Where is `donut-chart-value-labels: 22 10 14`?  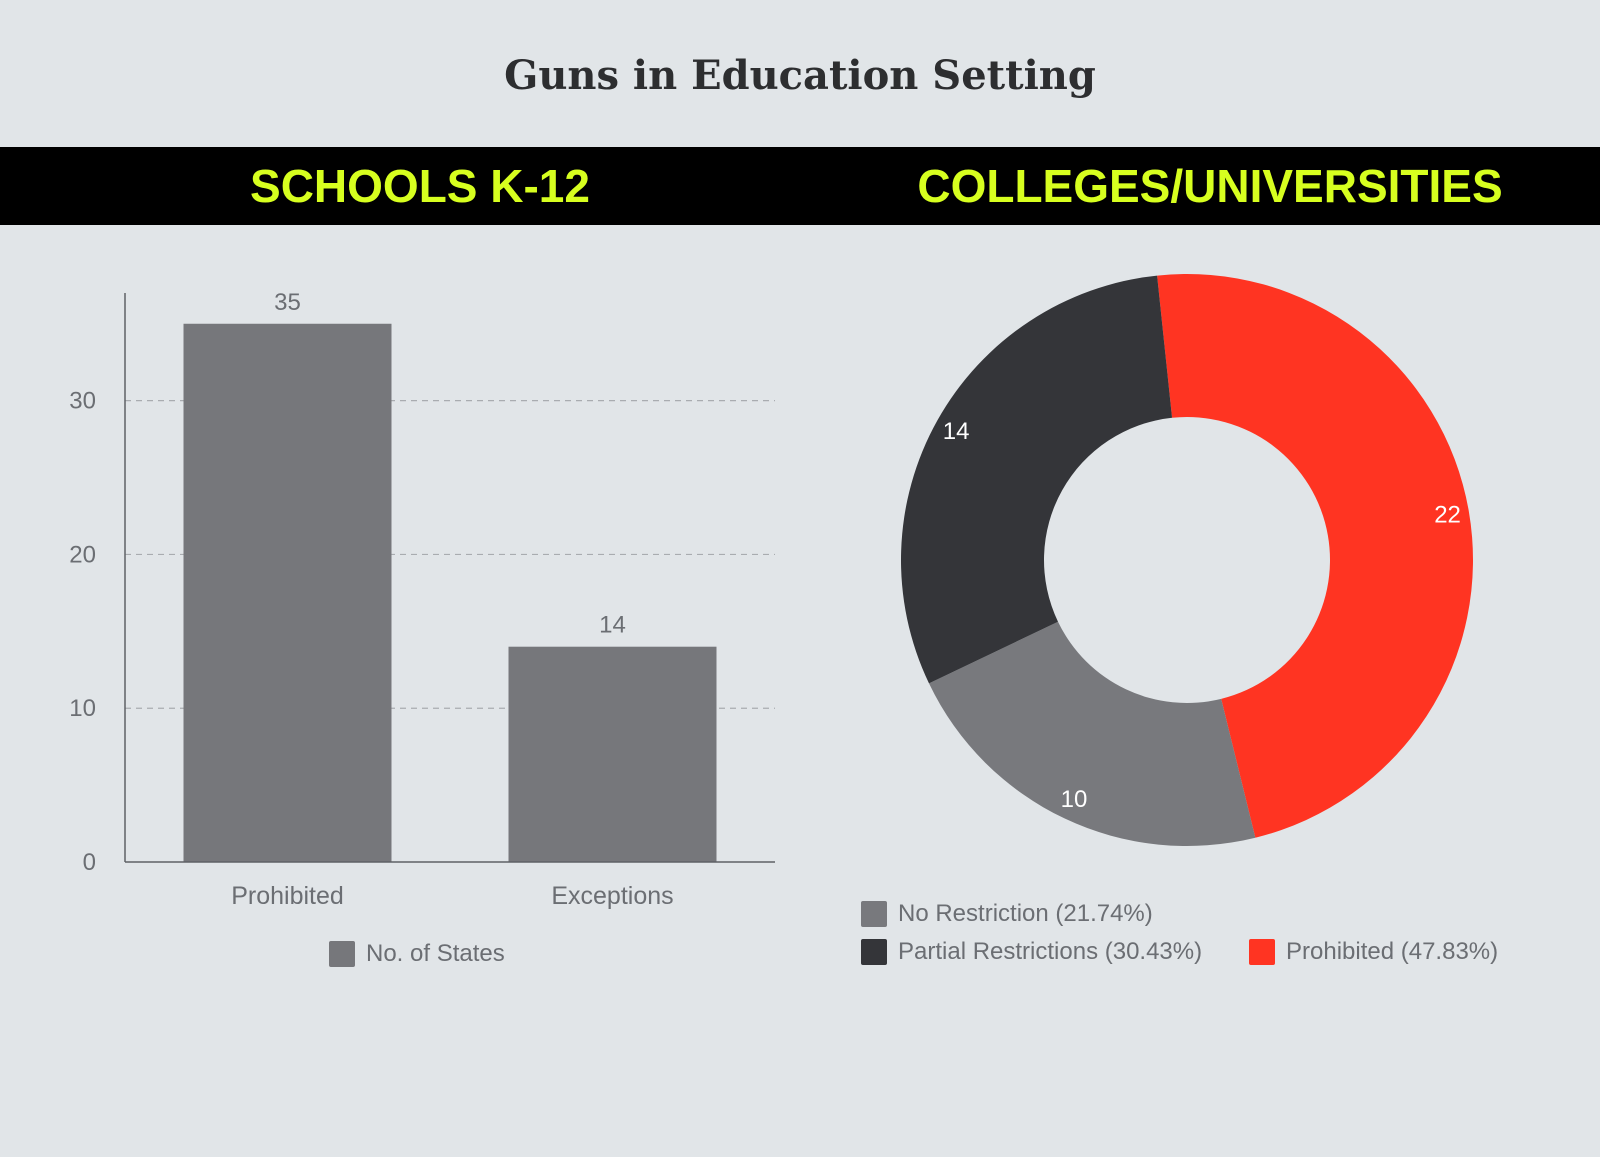 donut-chart-value-labels: 22 10 14 is located at coordinates (1202, 615).